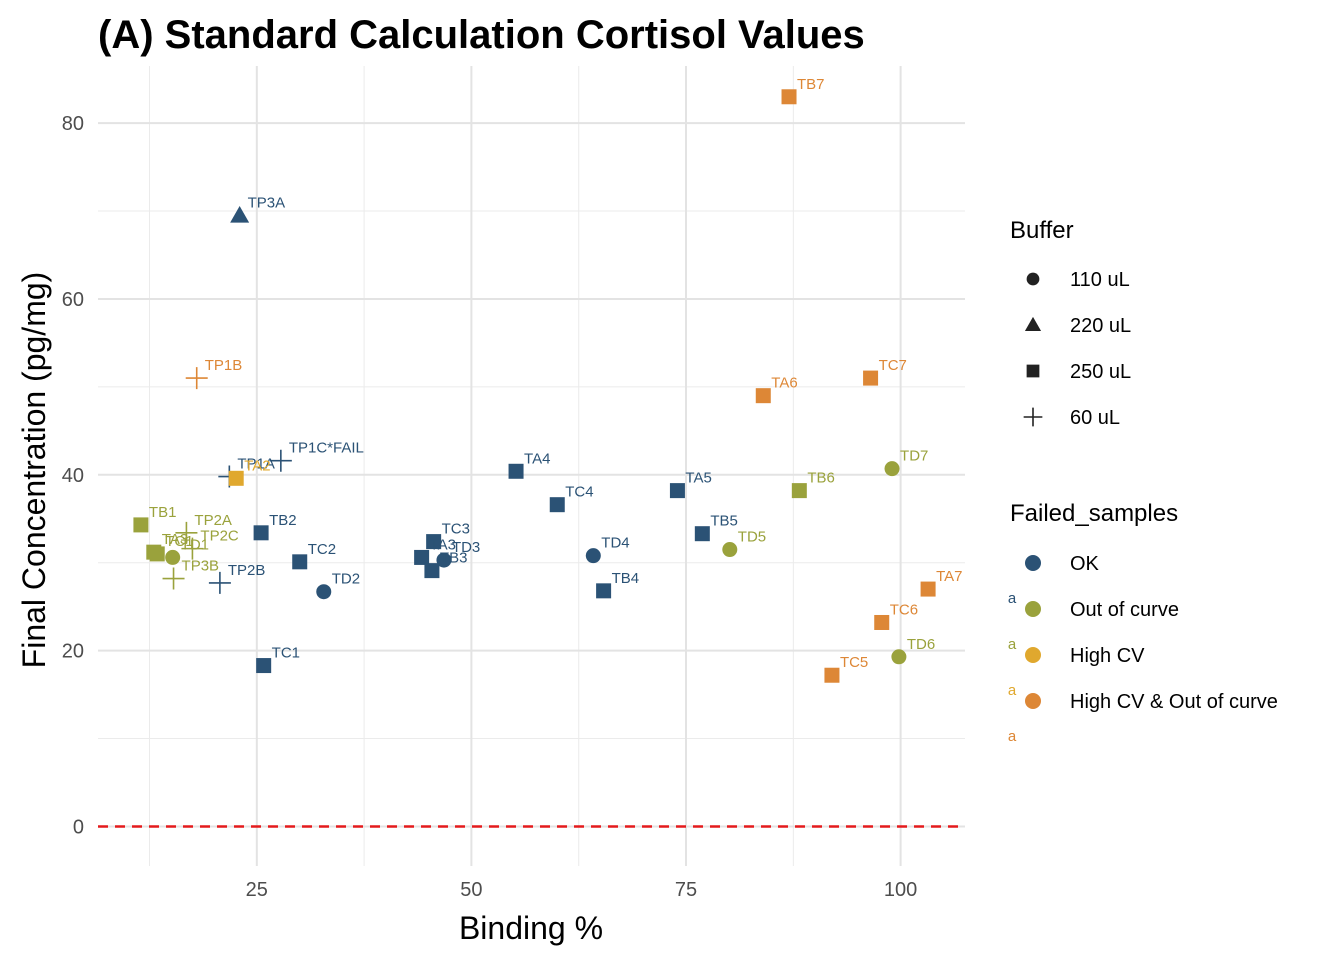 This screenshot has width=1344, height=960. What do you see at coordinates (456, 529) in the screenshot?
I see `point-label: TC3` at bounding box center [456, 529].